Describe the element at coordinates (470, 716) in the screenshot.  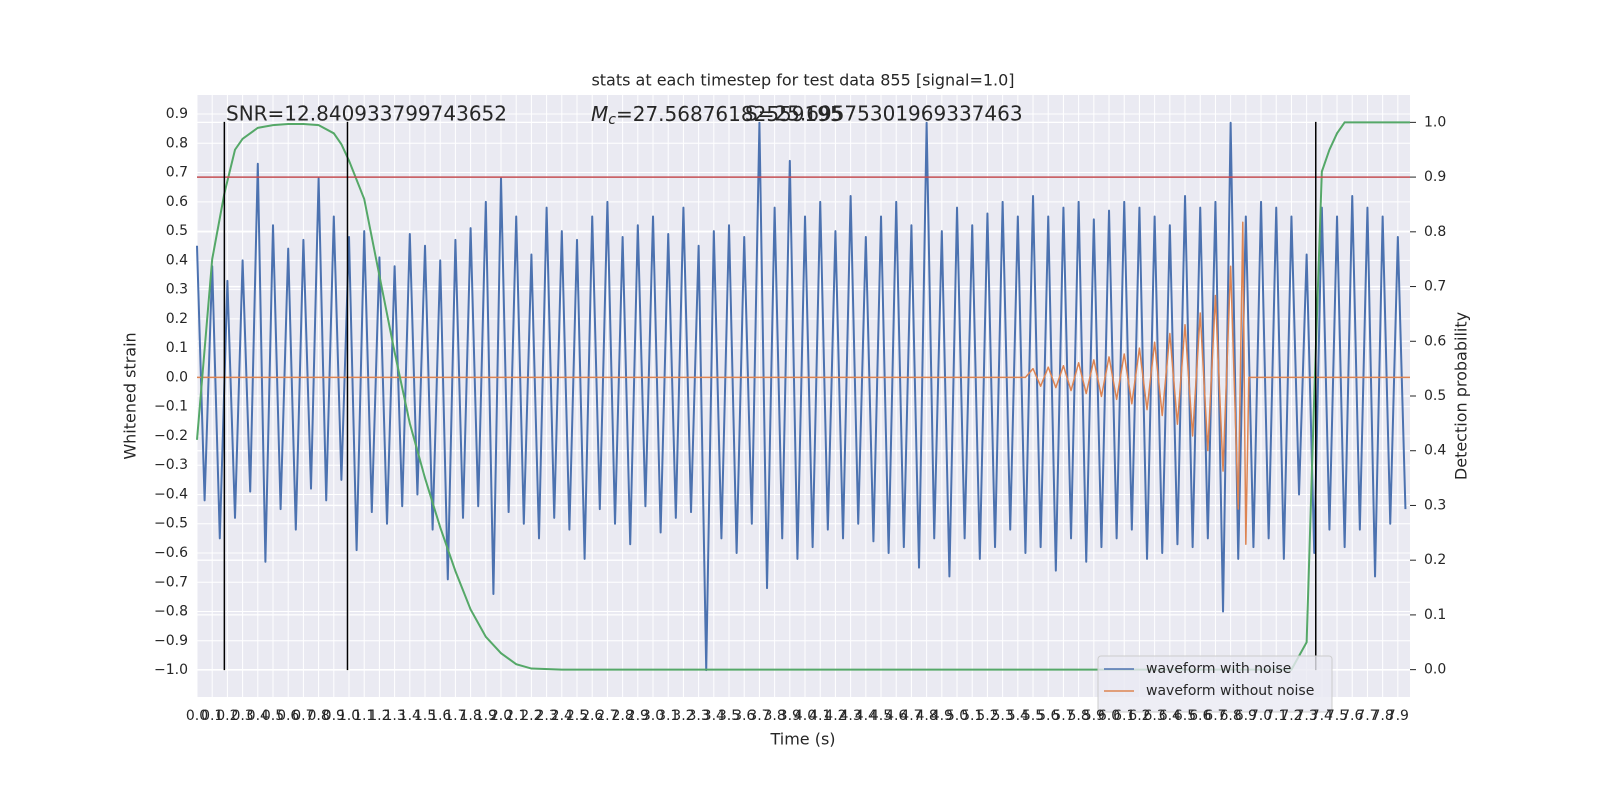
I see `x-tick-label: 1.8` at that location.